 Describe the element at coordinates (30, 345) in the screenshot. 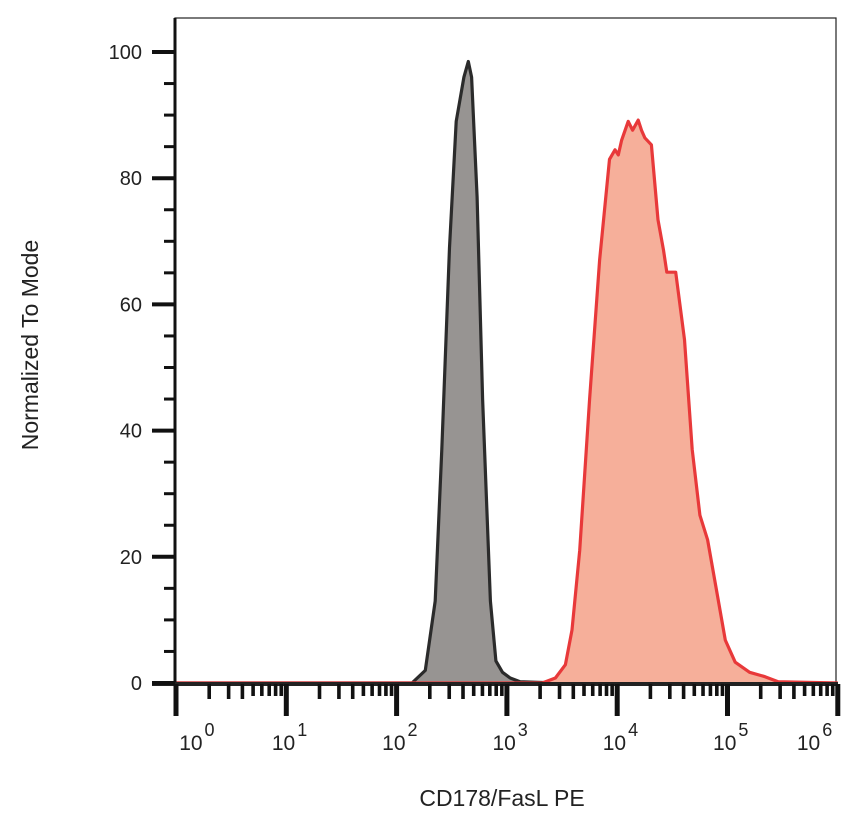

I see `y-axis-title: Normalized To Mode` at that location.